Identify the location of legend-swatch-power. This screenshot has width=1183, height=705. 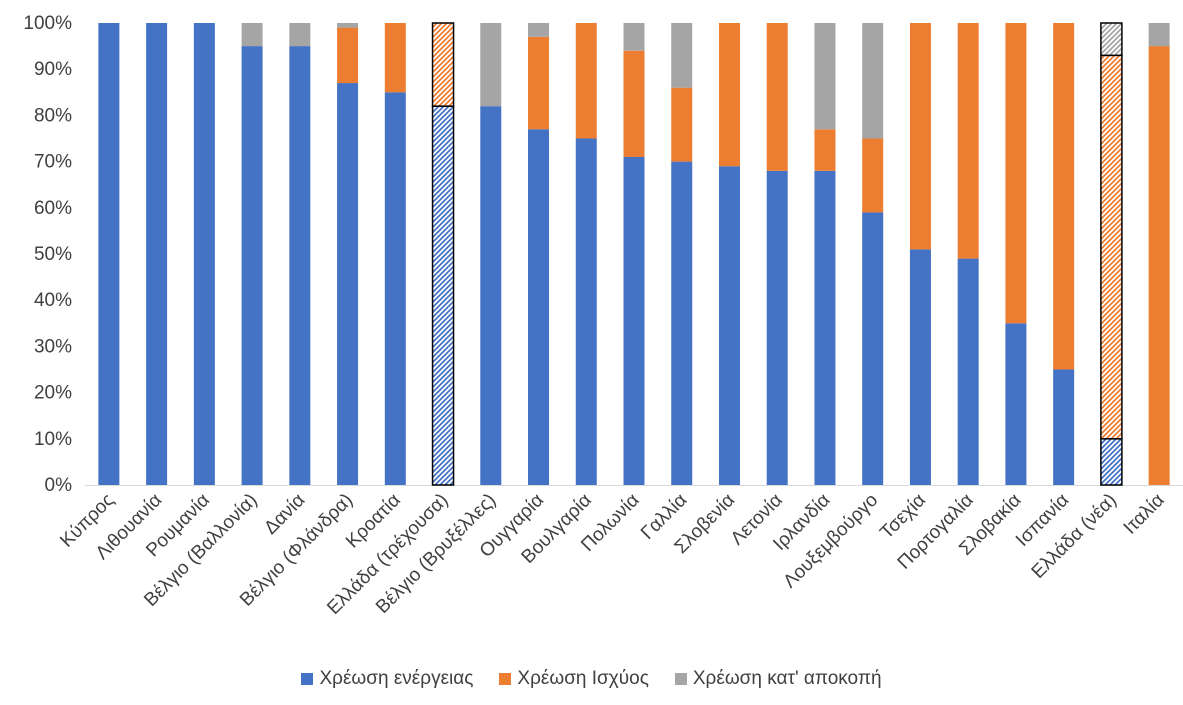
(505, 679).